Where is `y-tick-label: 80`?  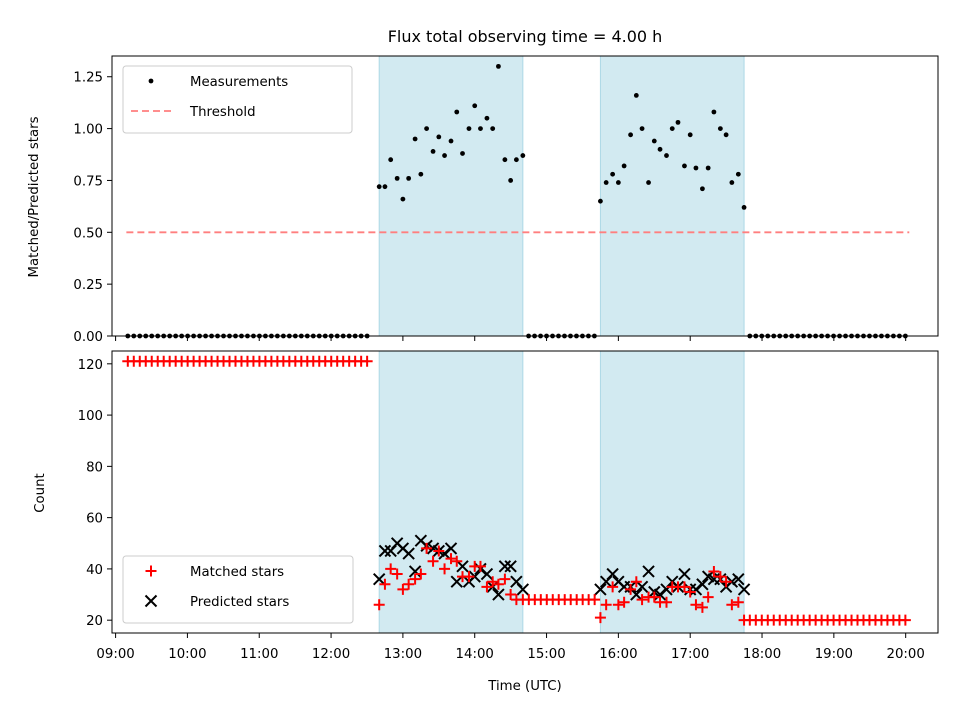
y-tick-label: 80 is located at coordinates (94, 467).